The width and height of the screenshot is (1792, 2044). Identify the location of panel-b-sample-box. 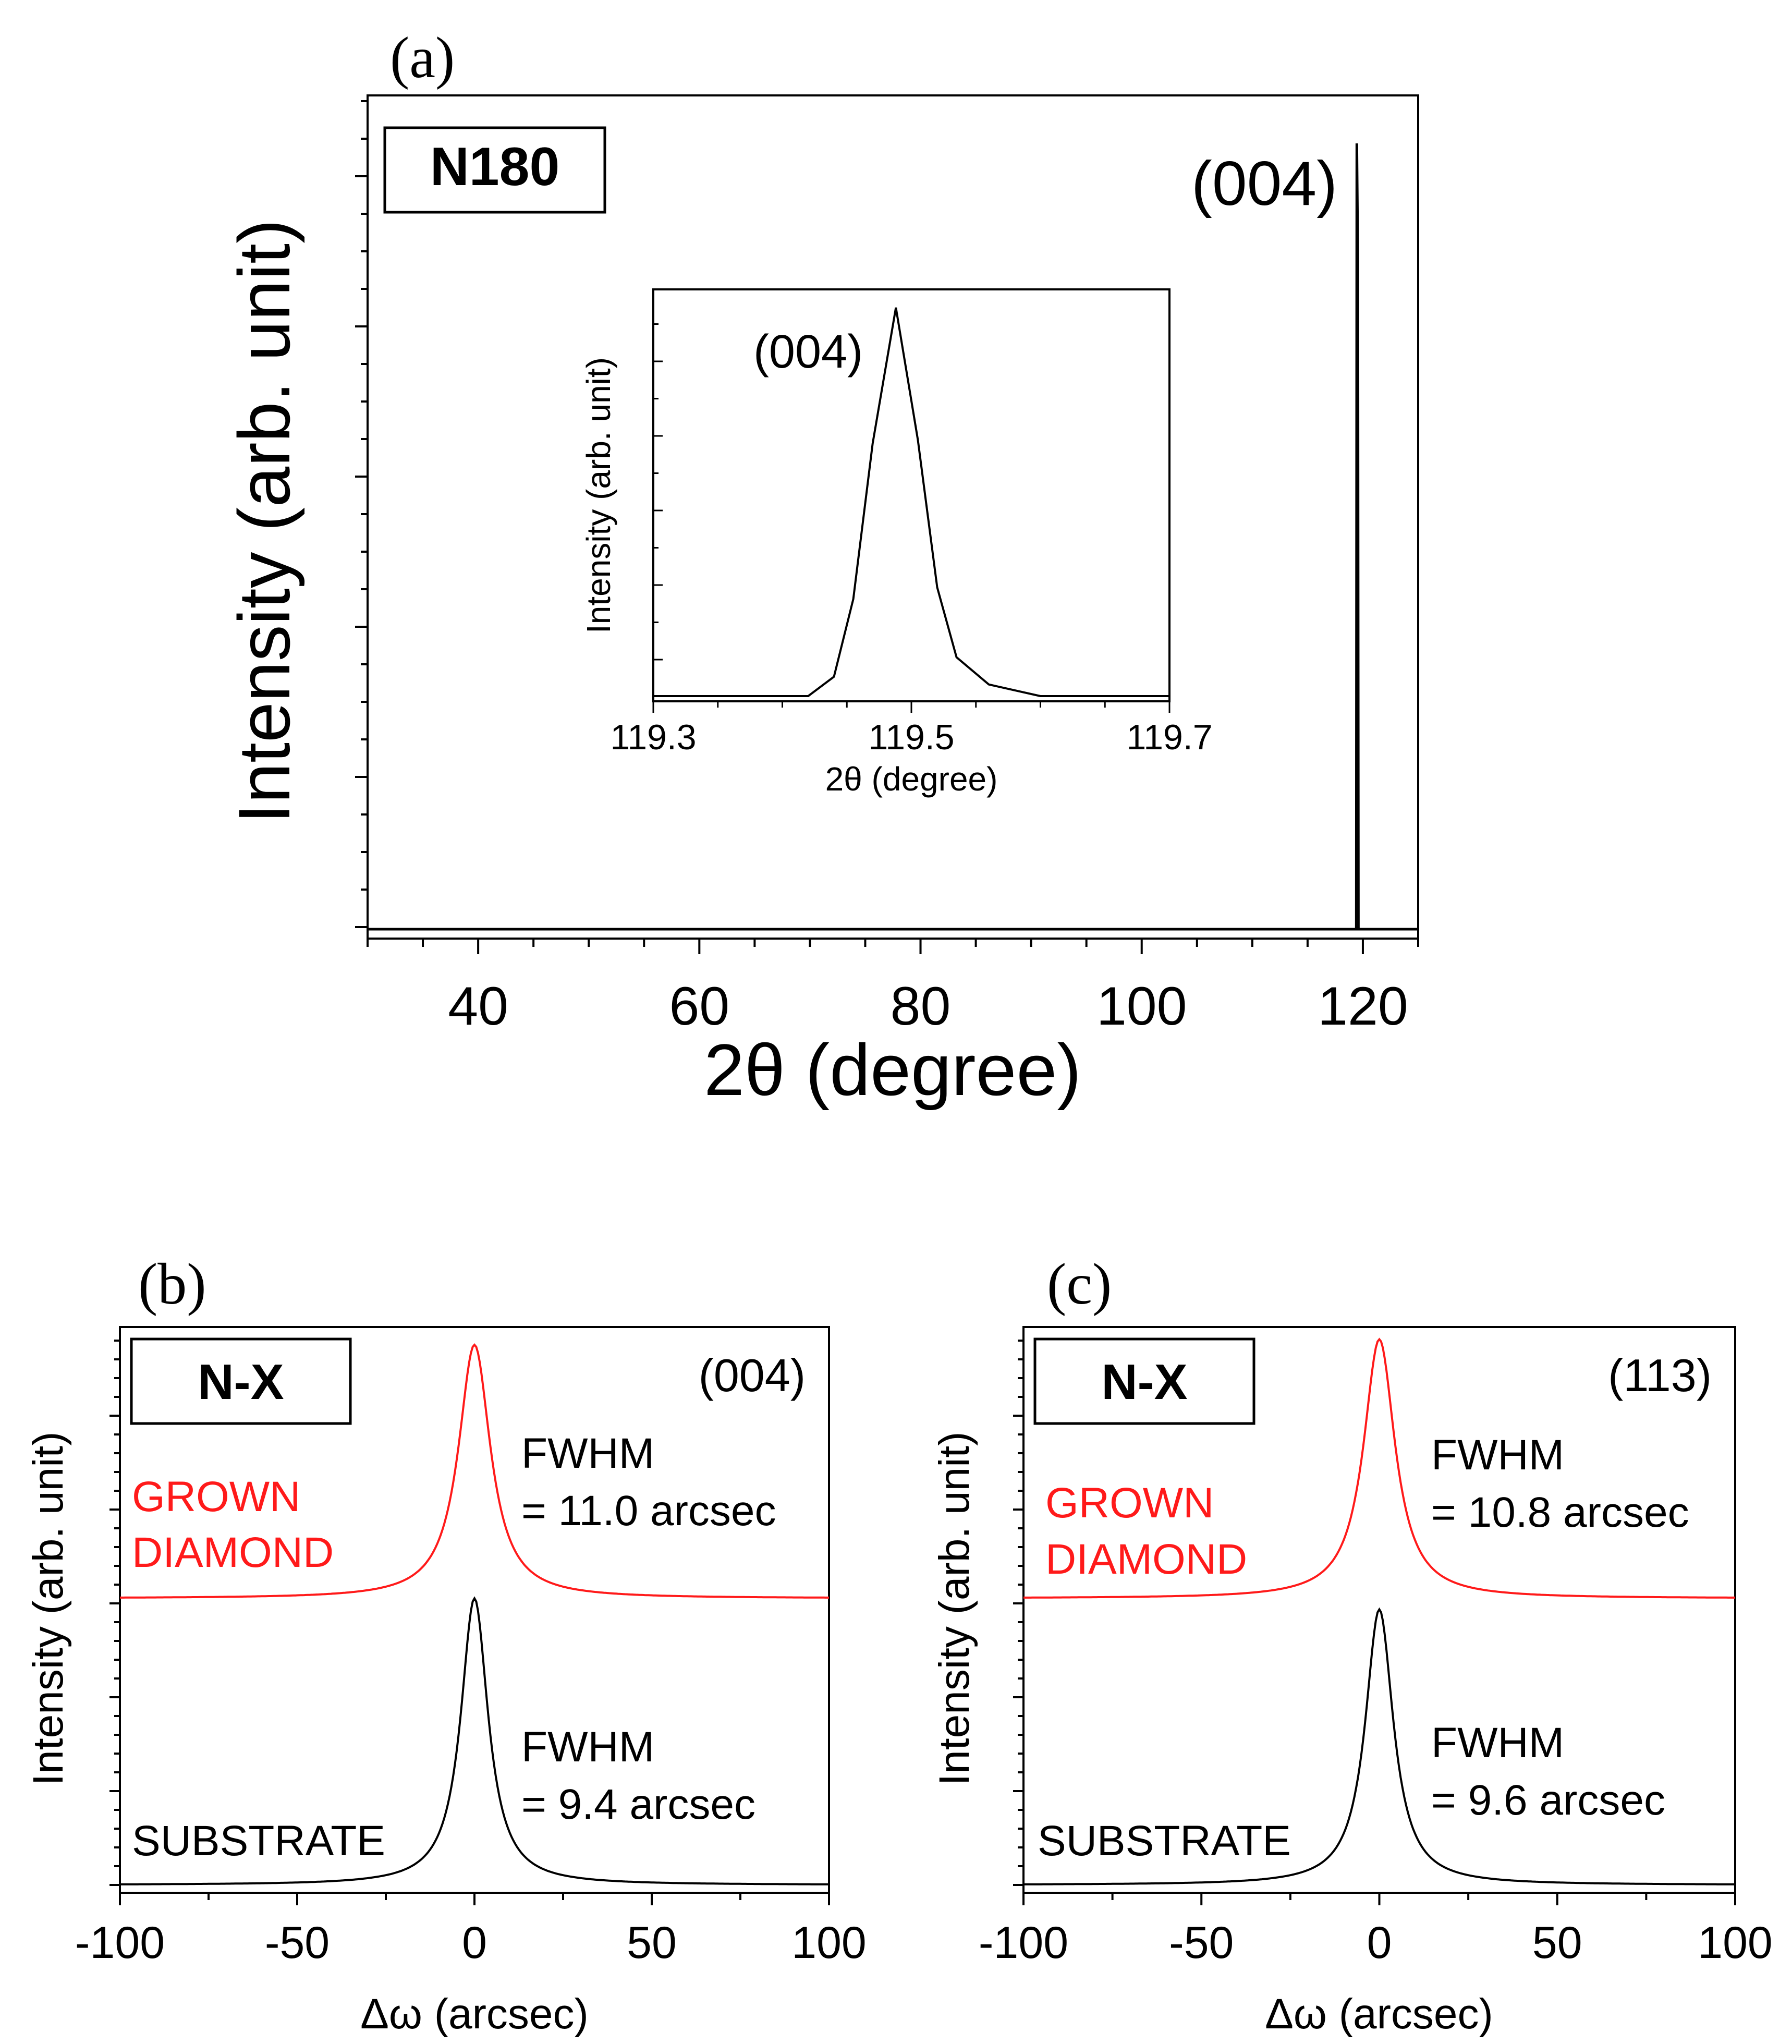
(241, 1381).